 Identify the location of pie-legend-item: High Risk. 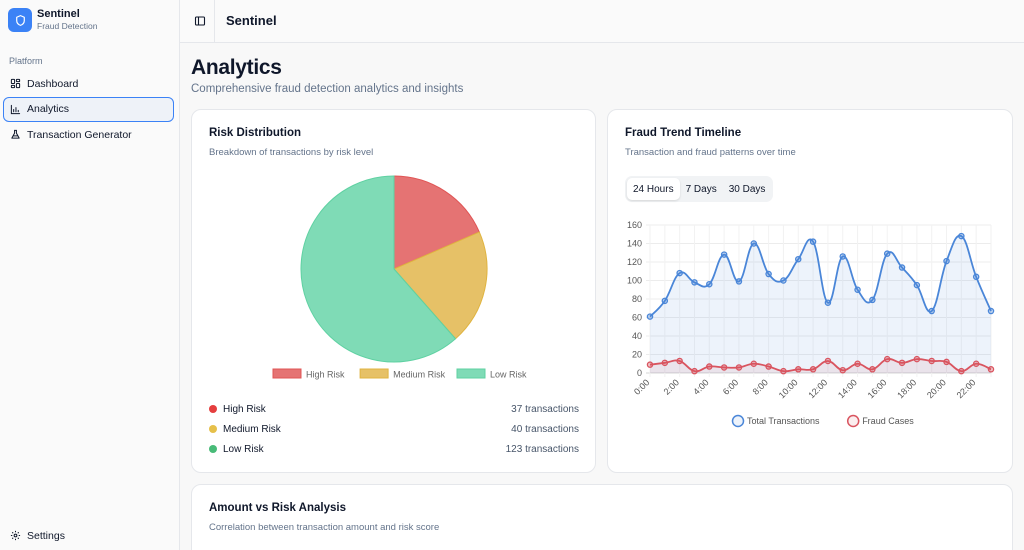
(308, 374).